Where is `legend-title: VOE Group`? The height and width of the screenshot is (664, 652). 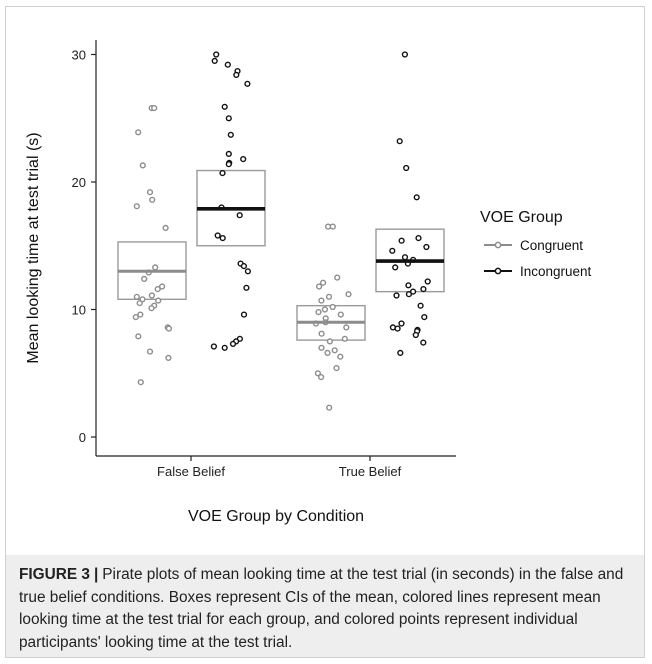
legend-title: VOE Group is located at coordinates (521, 217).